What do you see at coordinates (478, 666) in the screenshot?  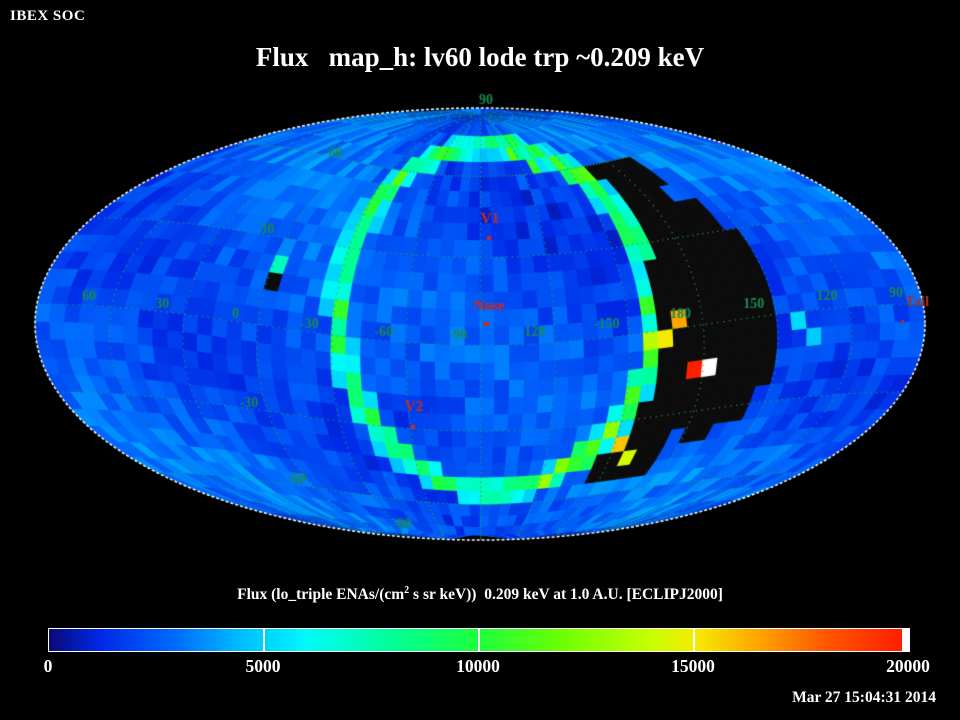 I see `colorbar-tick-label: 10000` at bounding box center [478, 666].